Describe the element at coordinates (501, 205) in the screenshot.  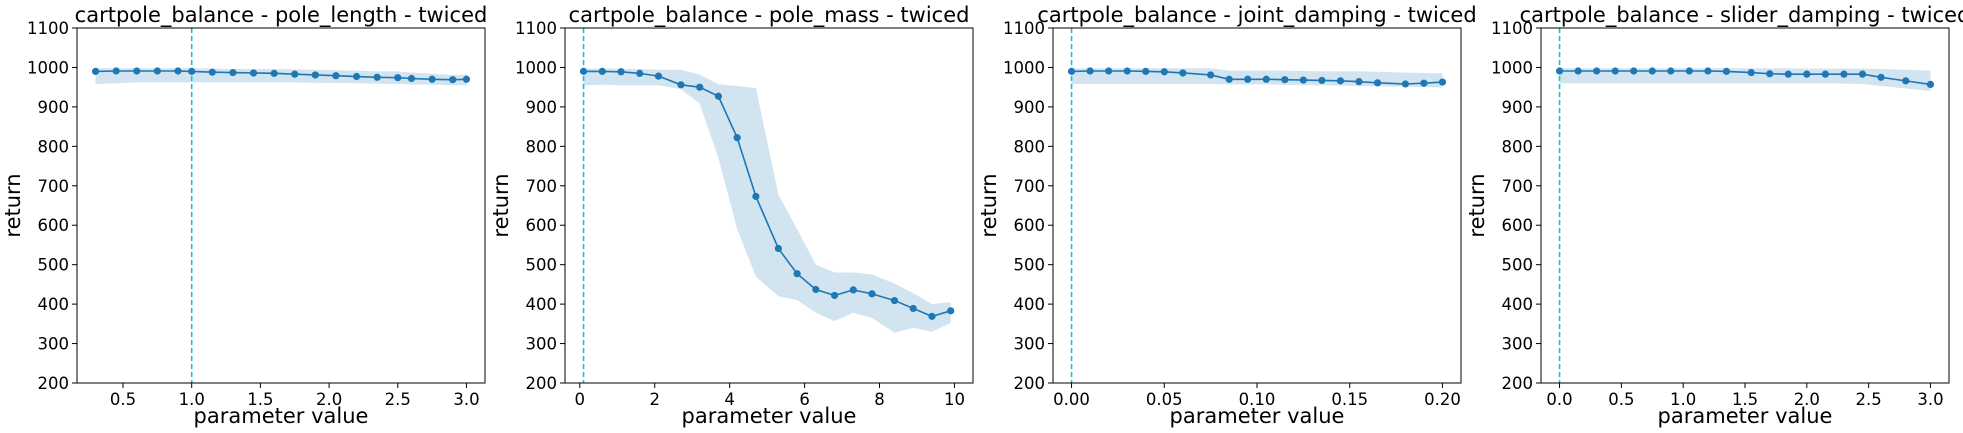
I see `y-axis-label: return` at that location.